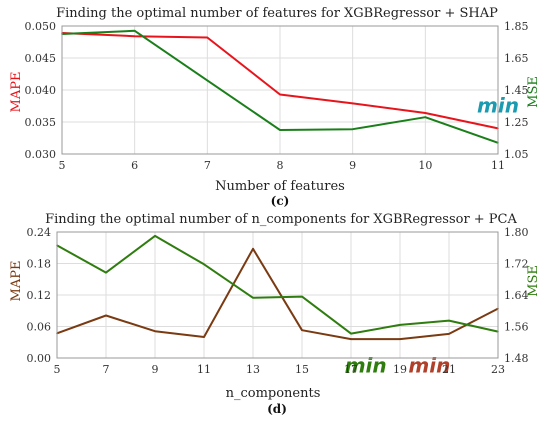 This screenshot has width=550, height=424. I want to click on x-tick-label: 19, so click(400, 369).